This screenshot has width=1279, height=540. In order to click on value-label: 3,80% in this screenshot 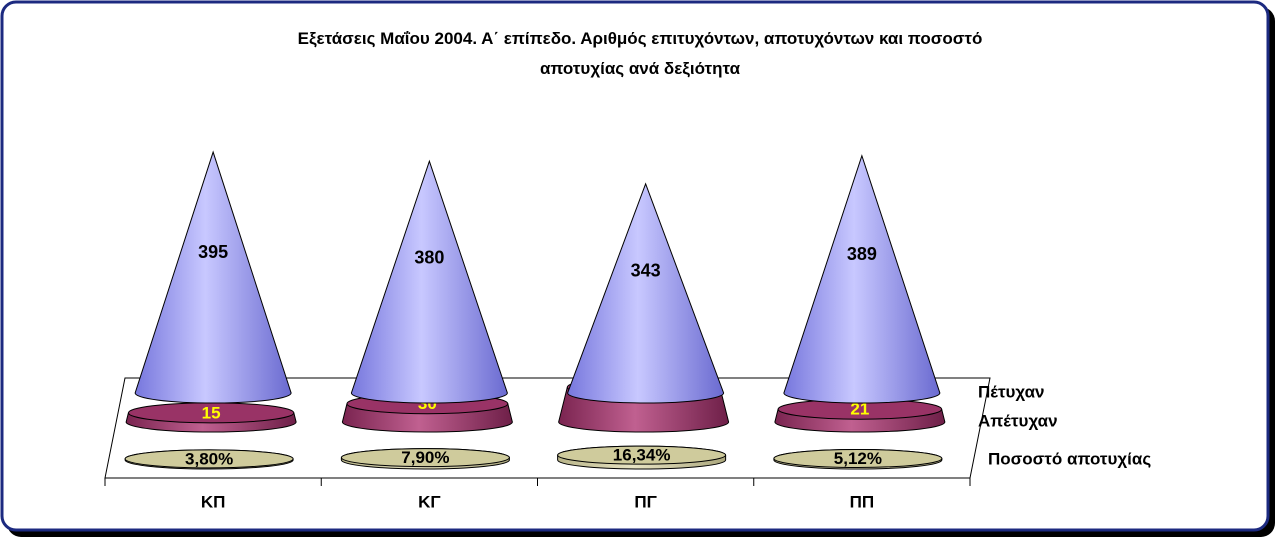, I will do `click(209, 458)`.